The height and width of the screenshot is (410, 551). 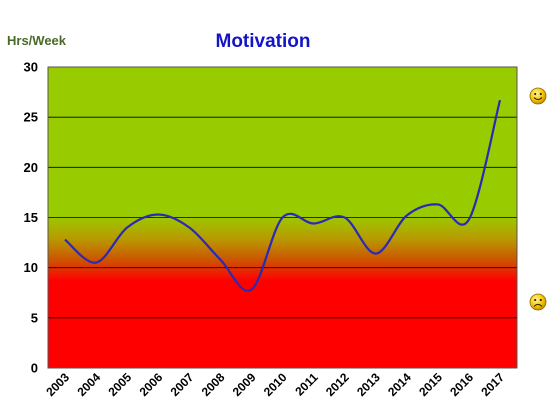 I want to click on x-tick-label: 2007, so click(x=182, y=384).